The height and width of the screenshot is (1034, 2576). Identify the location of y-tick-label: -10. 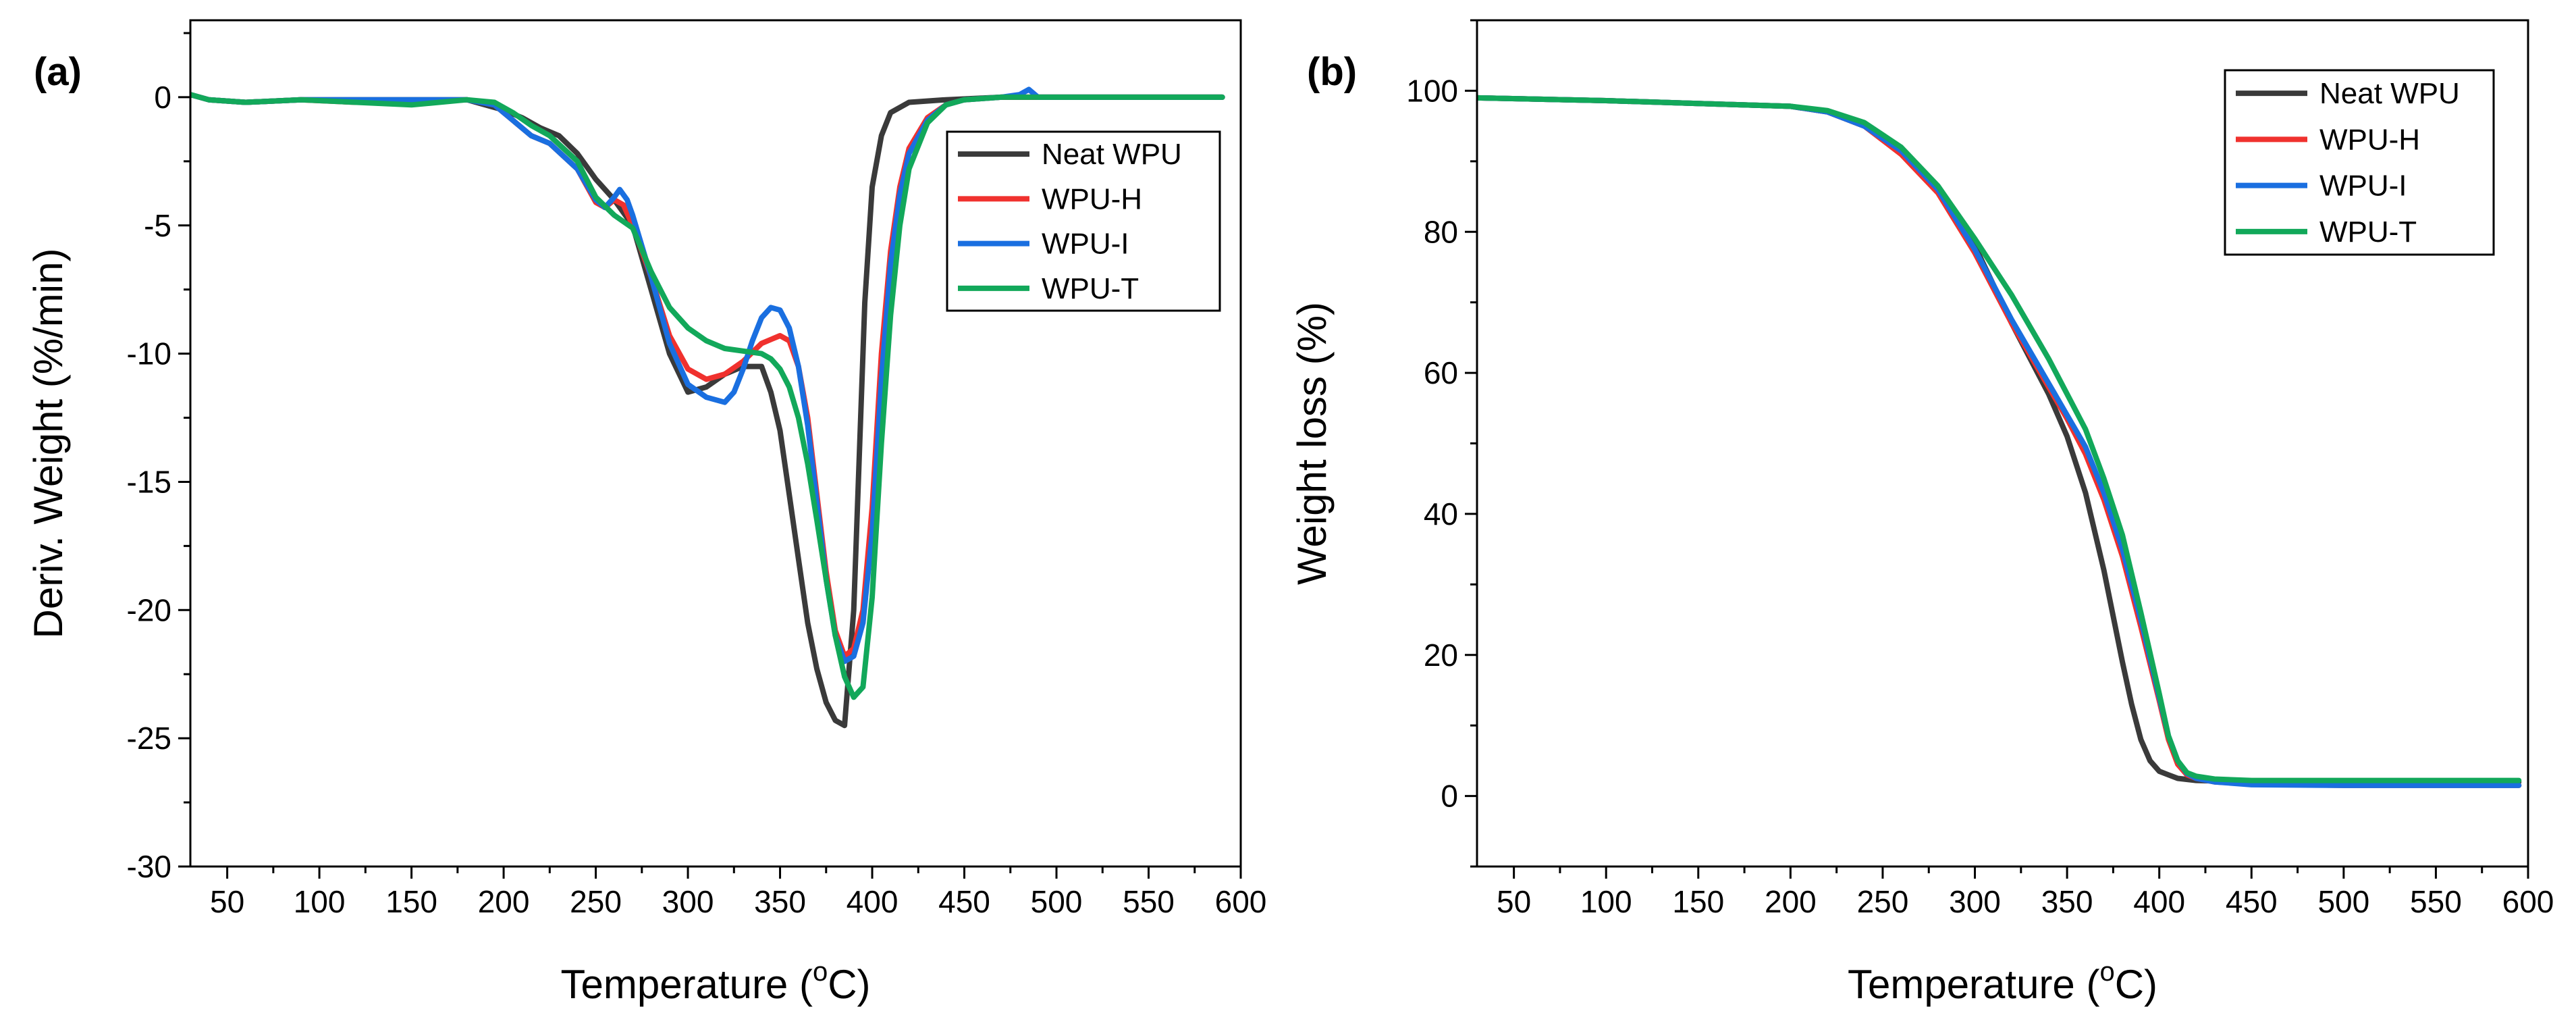
(149, 353).